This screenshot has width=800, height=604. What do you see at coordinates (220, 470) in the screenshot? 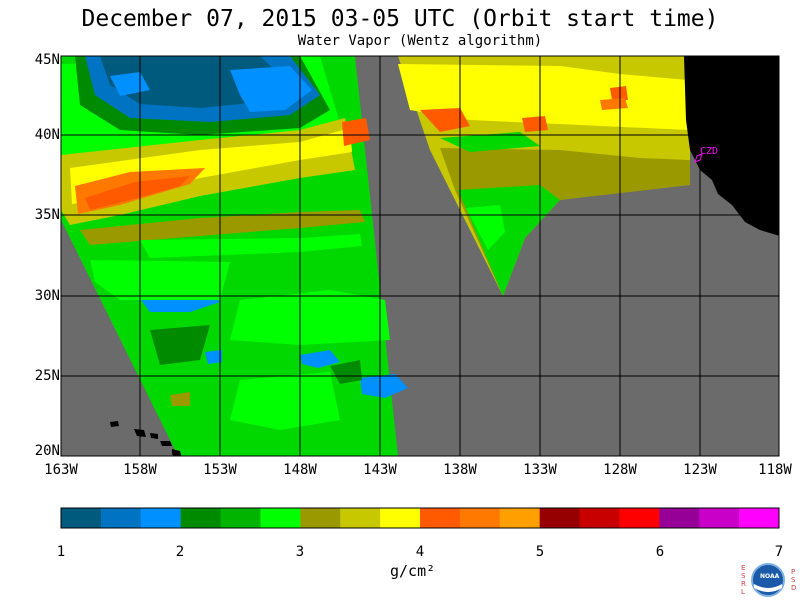
I see `lon-label-153w: 153W` at bounding box center [220, 470].